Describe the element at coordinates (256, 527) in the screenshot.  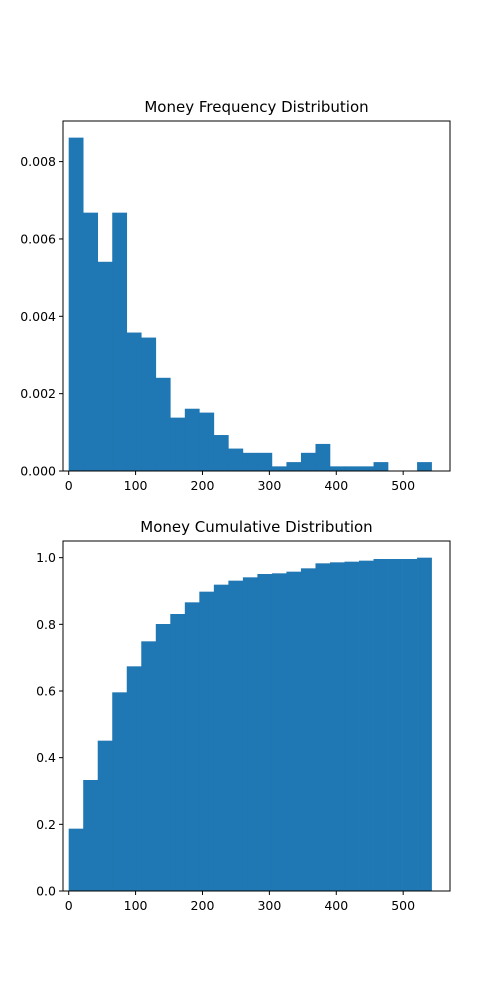
I see `cumulative-chart-title: Money Cumulative Distribution` at that location.